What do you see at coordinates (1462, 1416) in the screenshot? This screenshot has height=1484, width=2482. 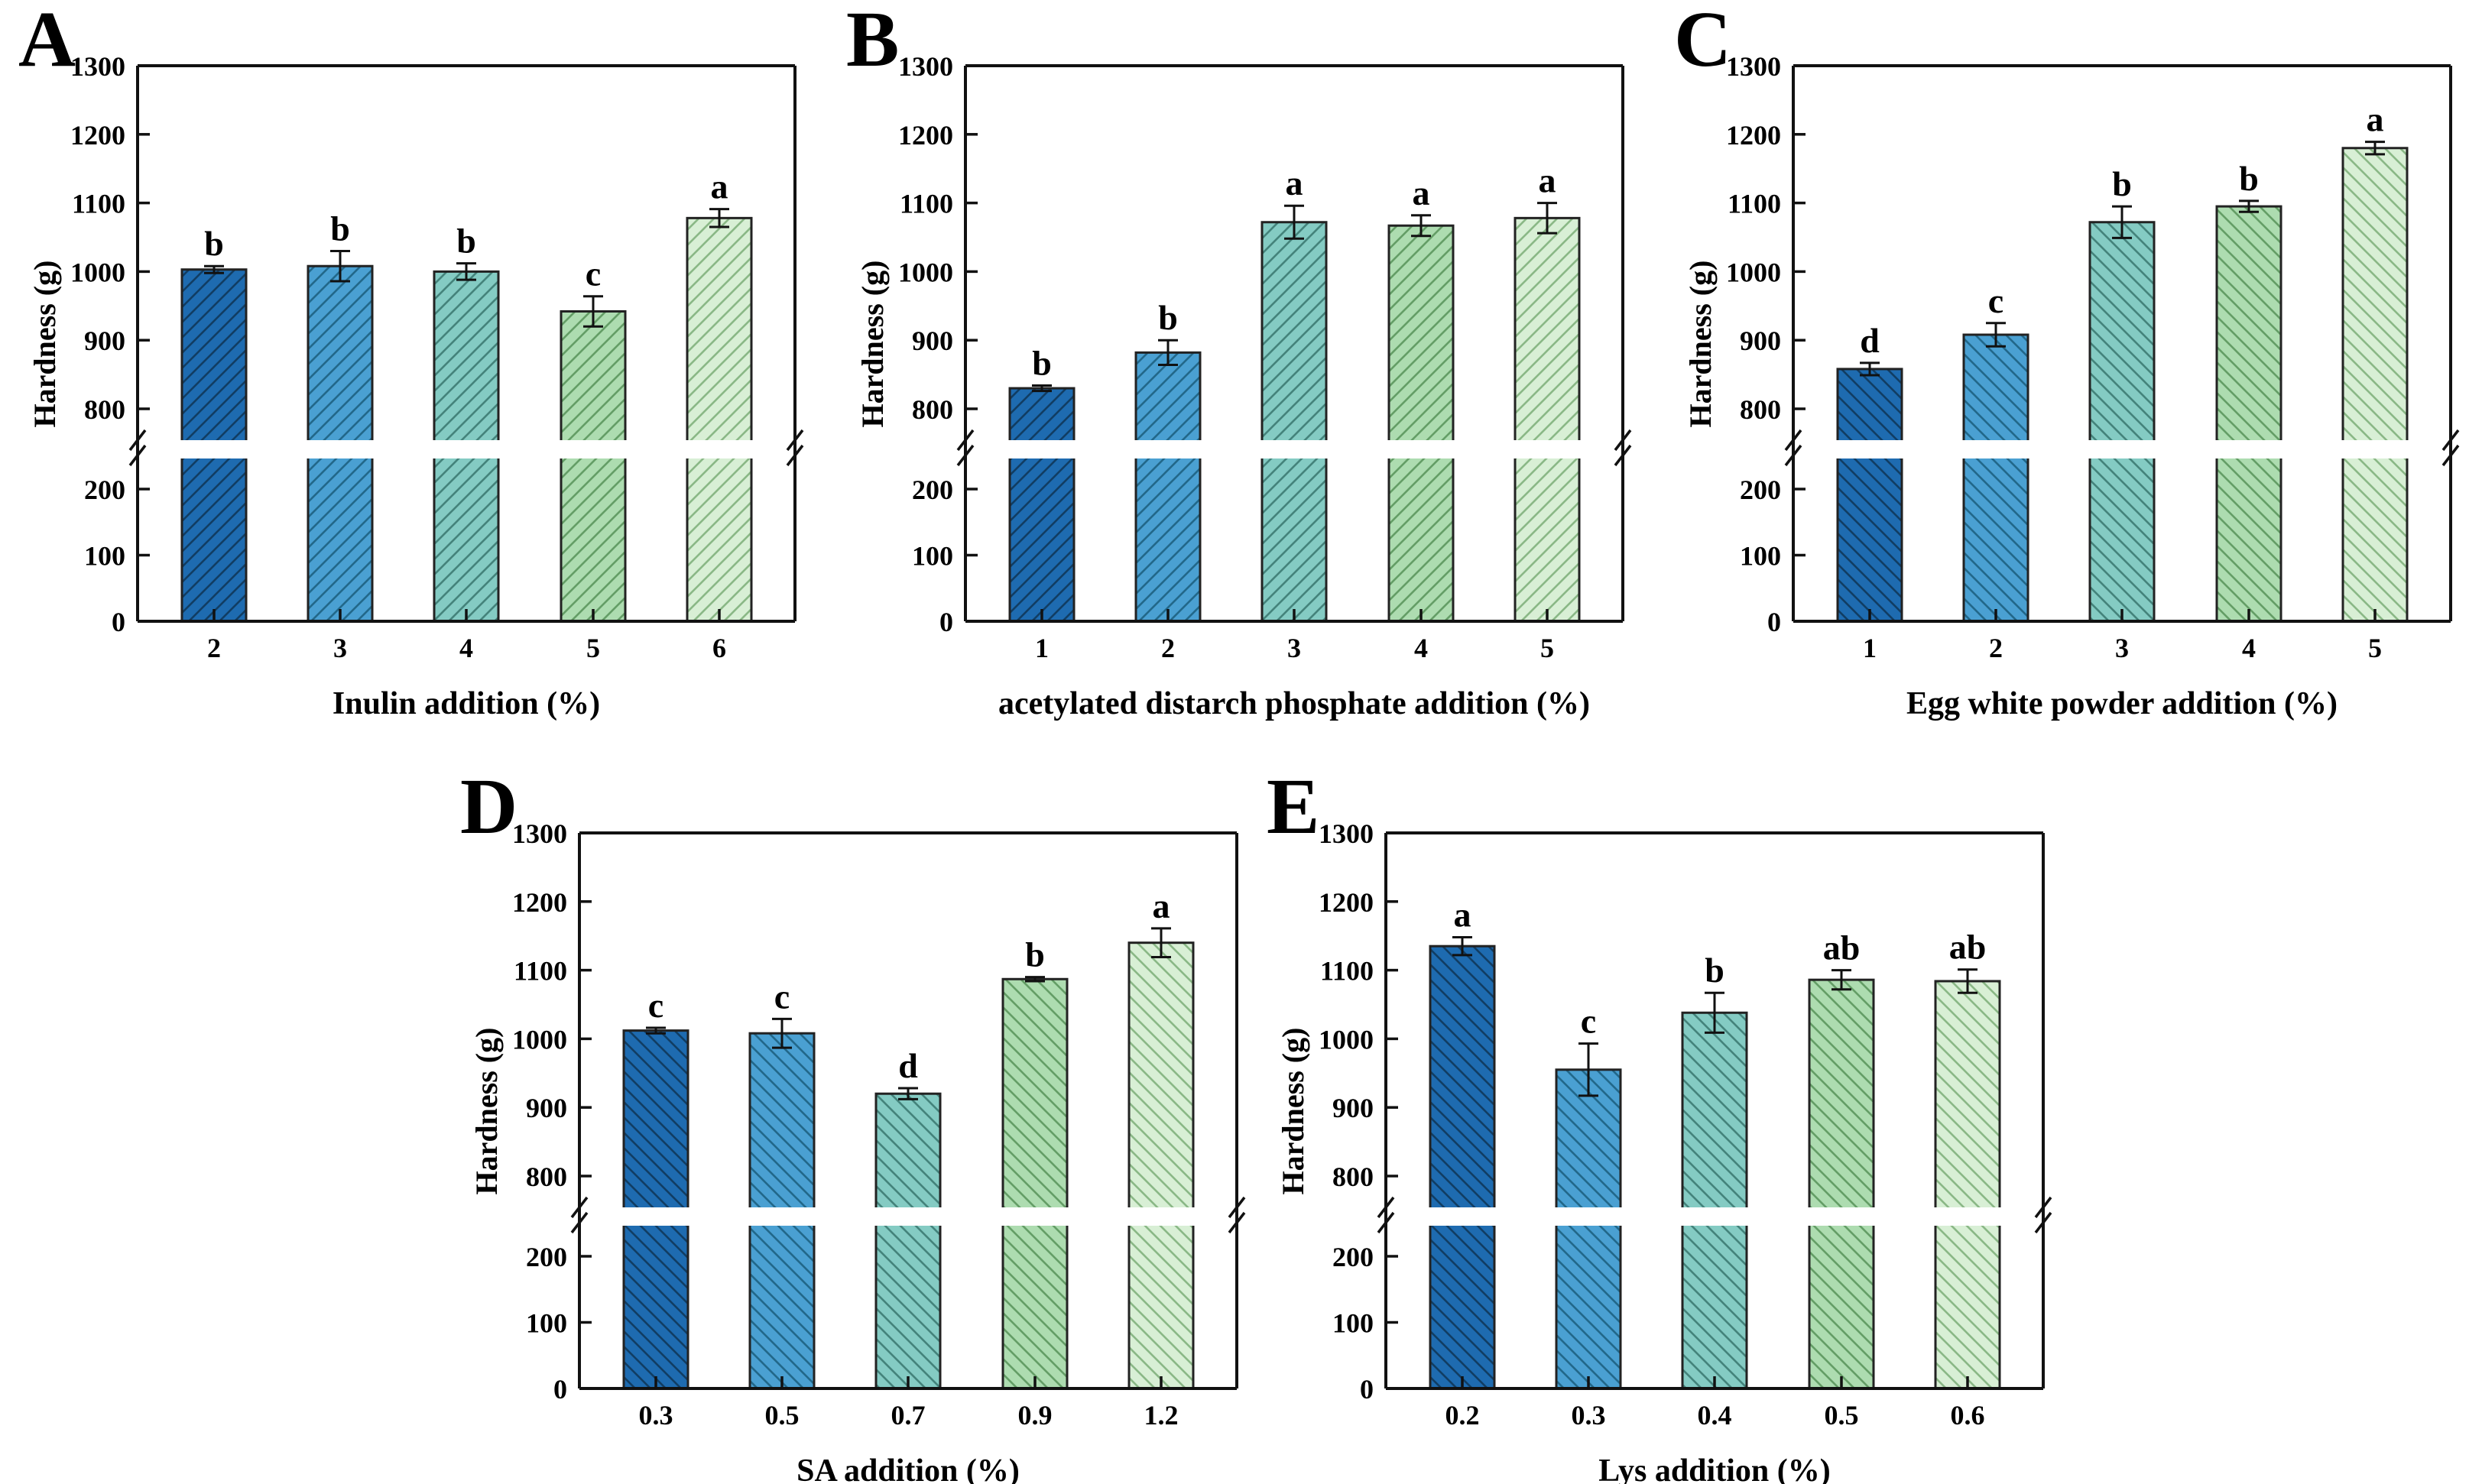 I see `x-tick-label: 0.2` at bounding box center [1462, 1416].